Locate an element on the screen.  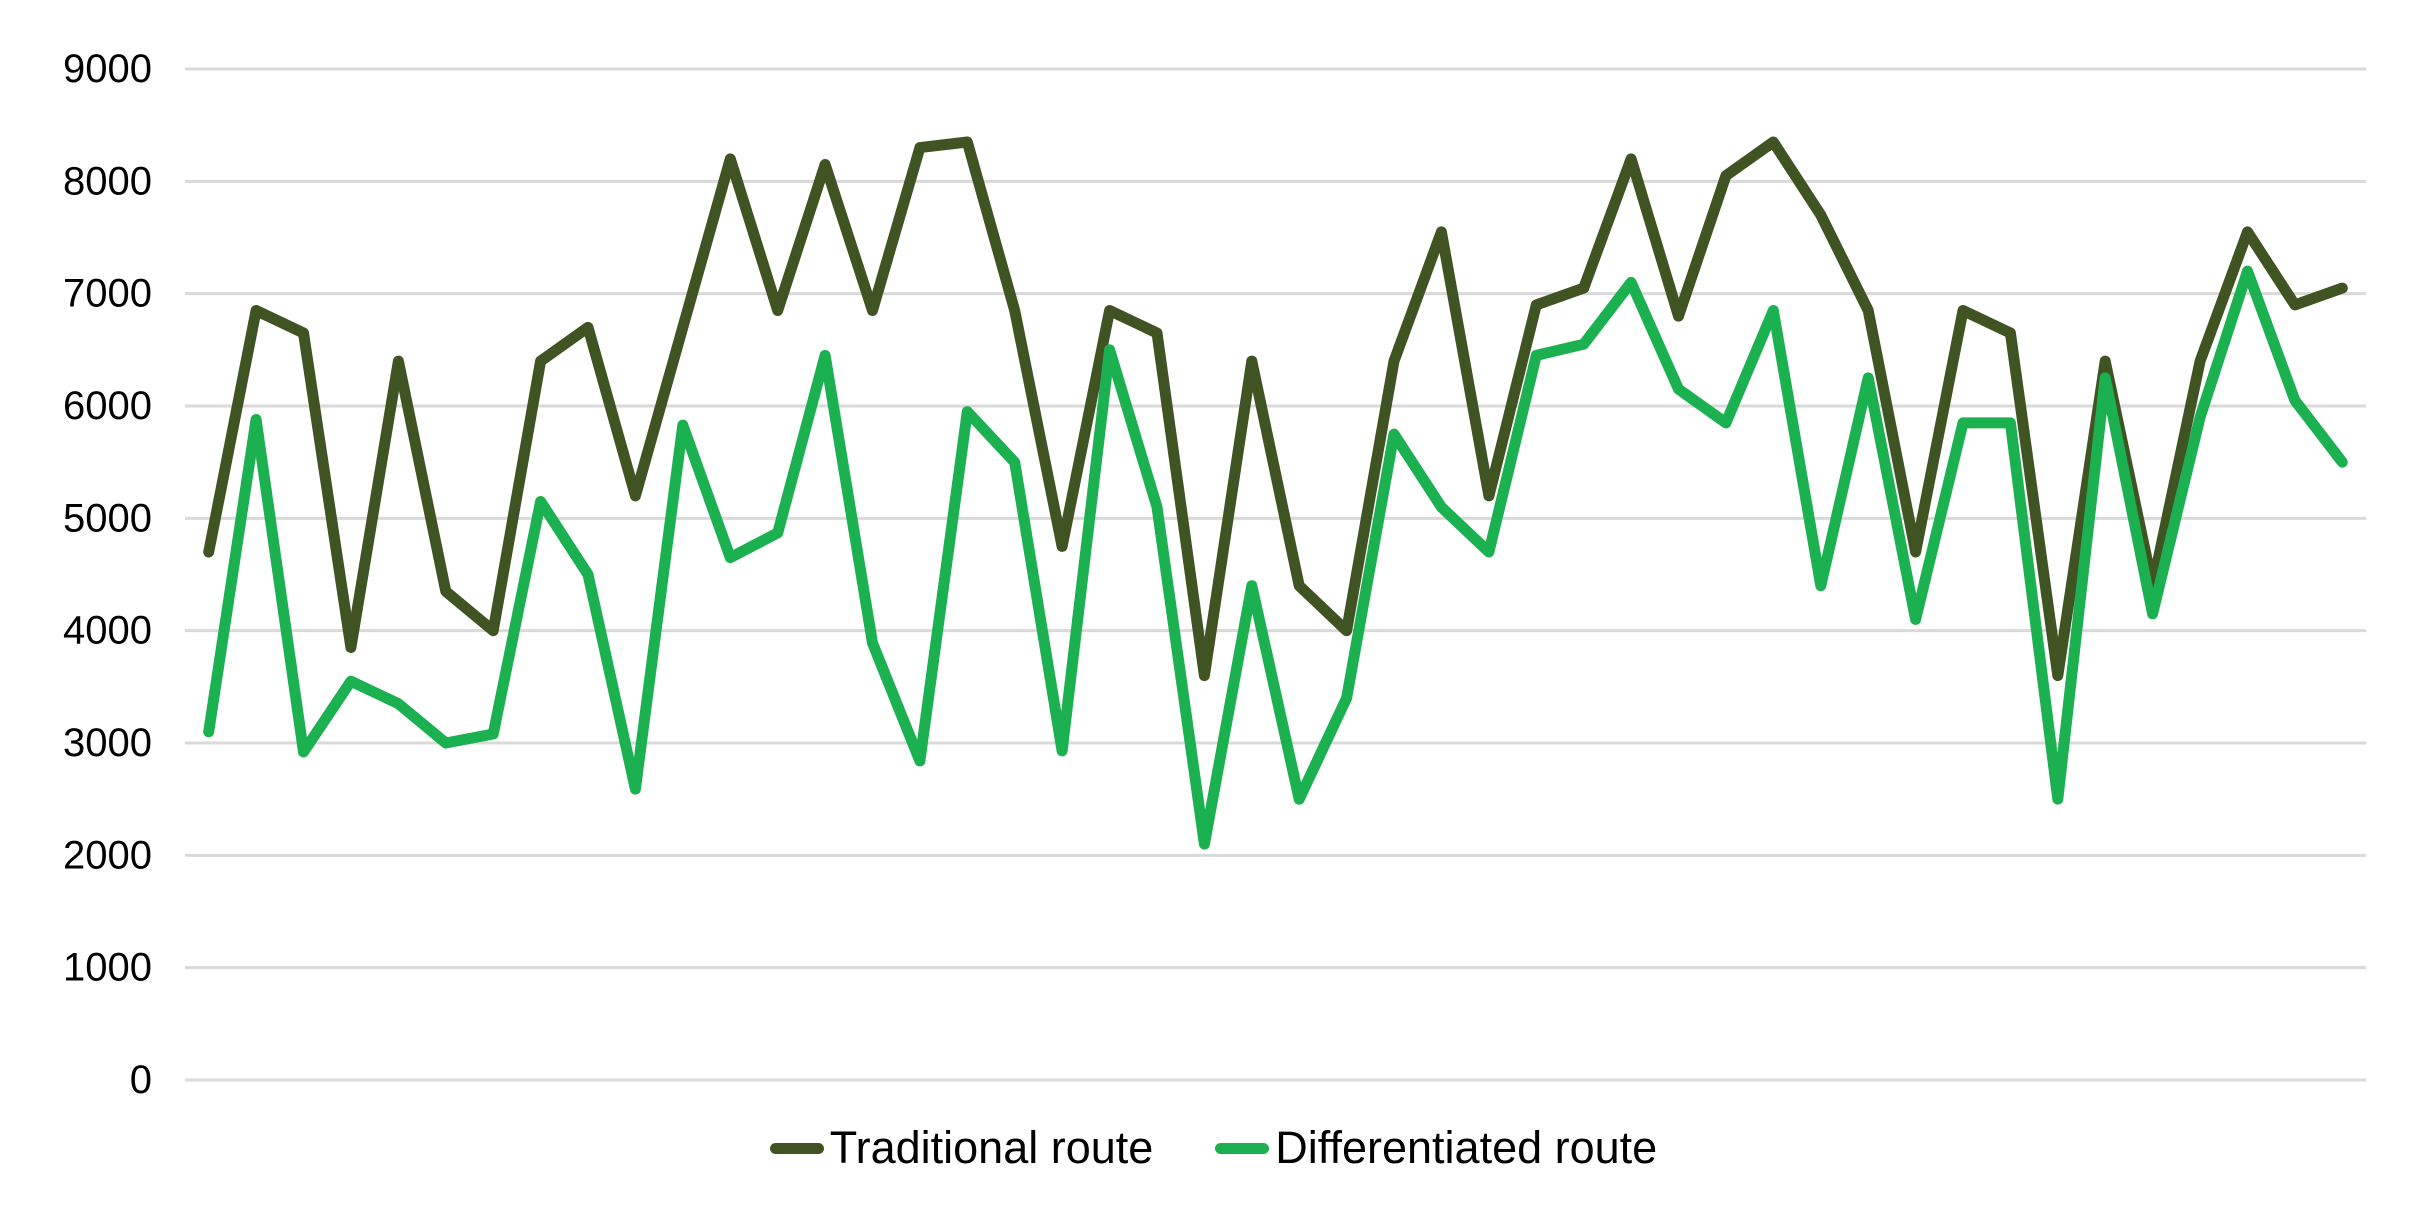
y-axis-tick-label-2000: 2000 is located at coordinates (107, 855).